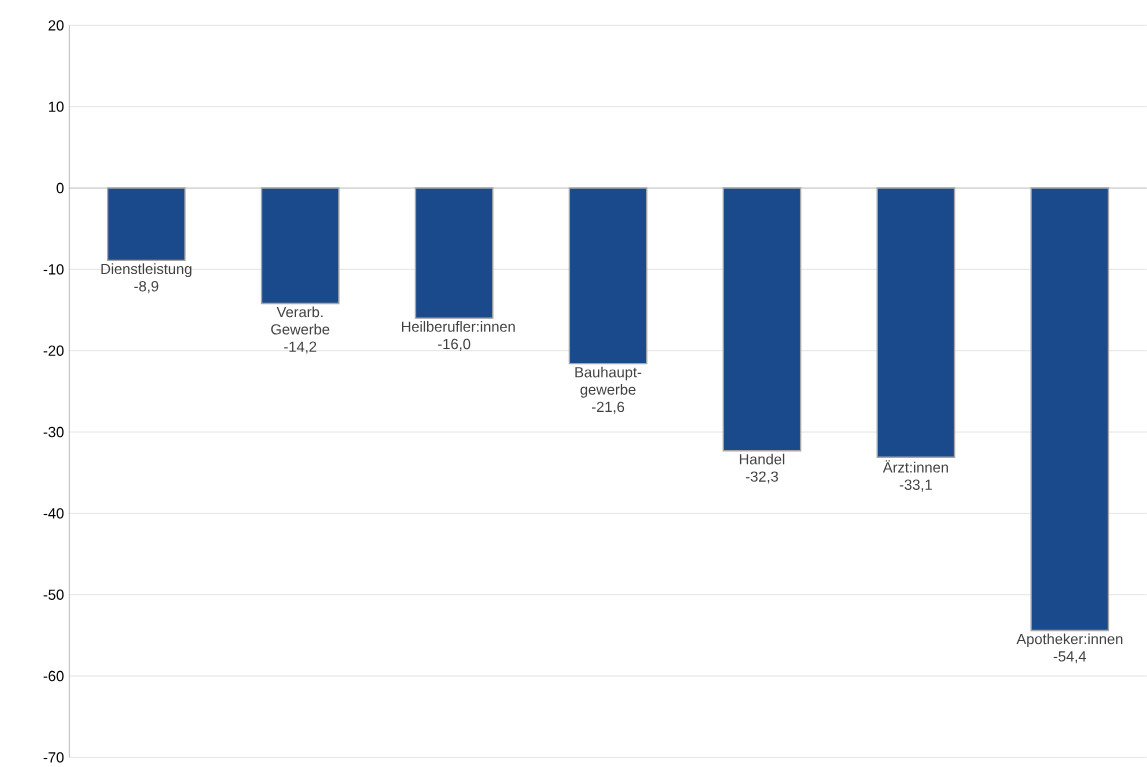 The width and height of the screenshot is (1147, 767). Describe the element at coordinates (915, 466) in the screenshot. I see `x-tick-label: Ärzt:innen` at that location.